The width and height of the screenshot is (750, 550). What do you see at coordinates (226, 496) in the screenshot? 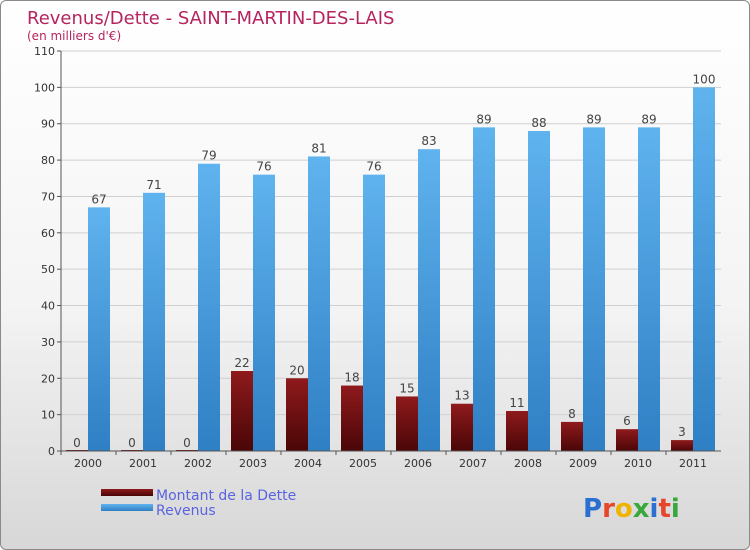
I see `legend-label-debt: Montant de la Dette` at bounding box center [226, 496].